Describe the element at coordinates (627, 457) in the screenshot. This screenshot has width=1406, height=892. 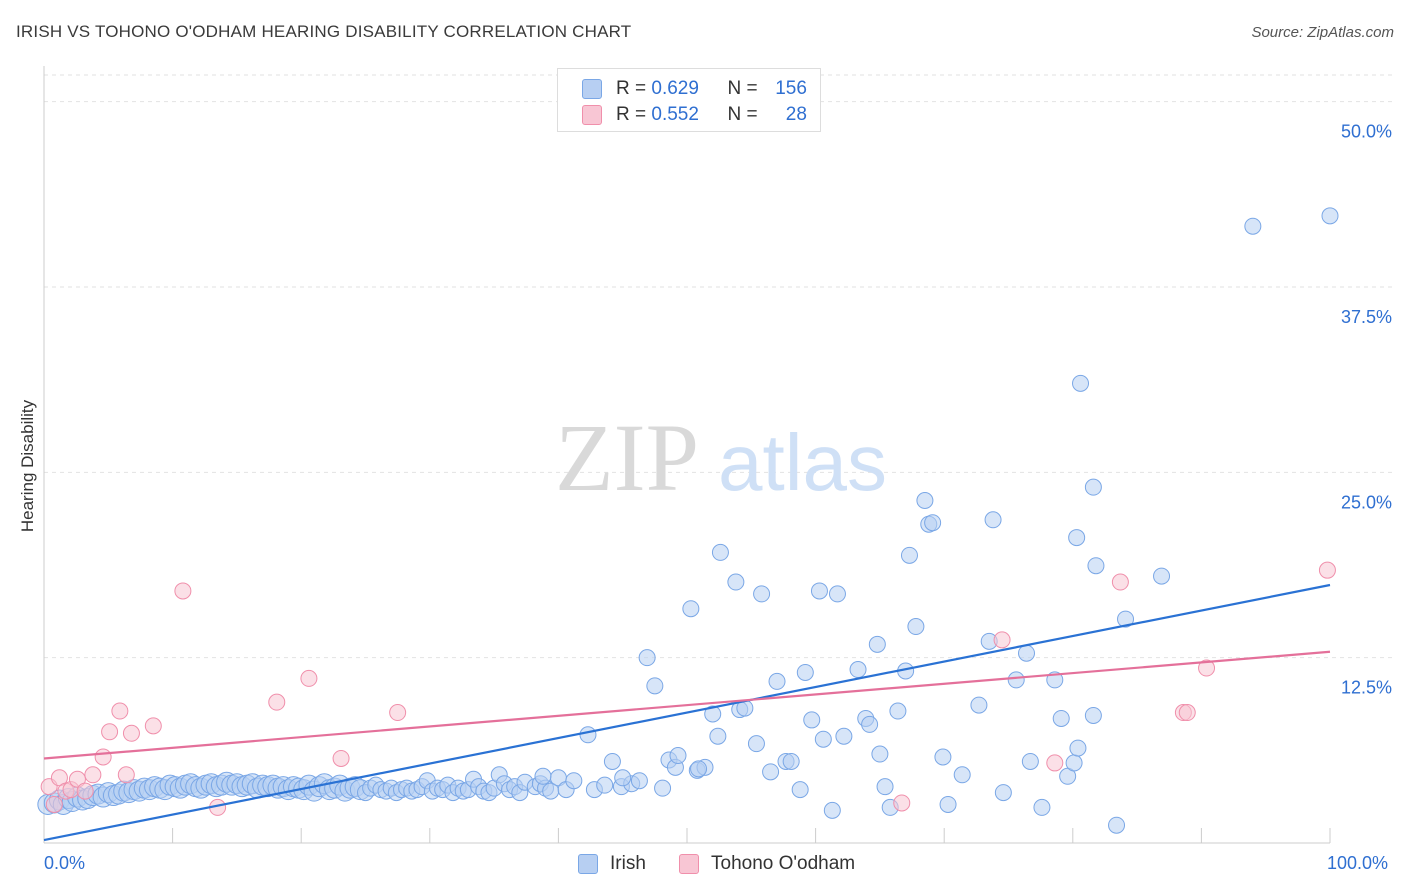
I see `watermark-zip: ZIP` at that location.